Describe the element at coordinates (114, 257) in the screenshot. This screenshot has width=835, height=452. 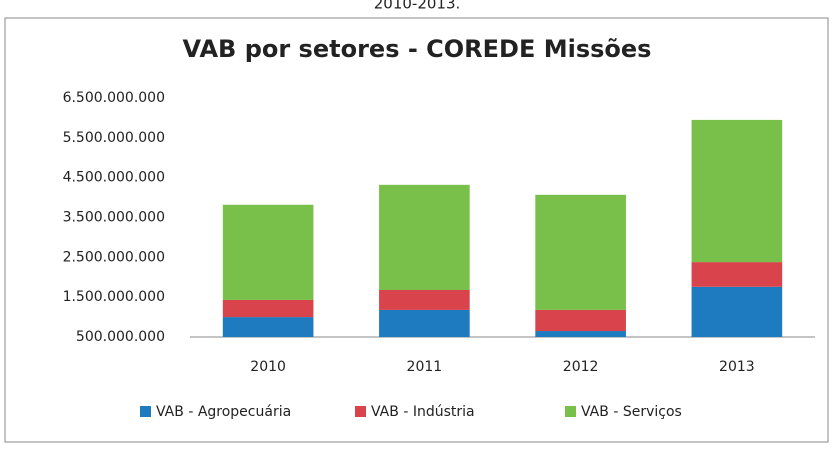
I see `y-tick-label: 2.500.000.000` at that location.